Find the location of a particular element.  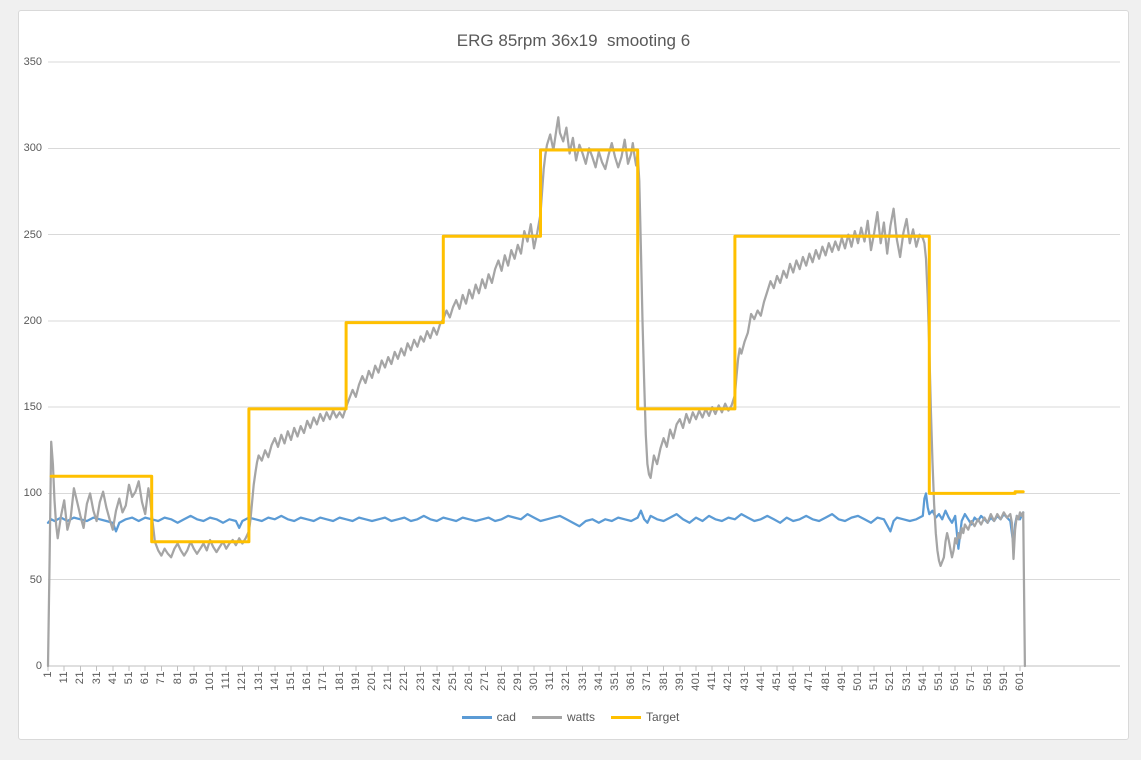

x-axis-label: 121 is located at coordinates (242, 681).